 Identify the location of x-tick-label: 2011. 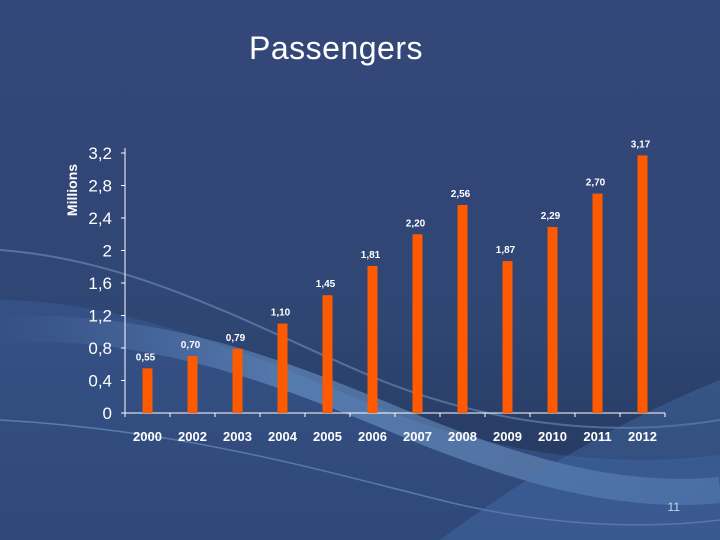
(597, 436).